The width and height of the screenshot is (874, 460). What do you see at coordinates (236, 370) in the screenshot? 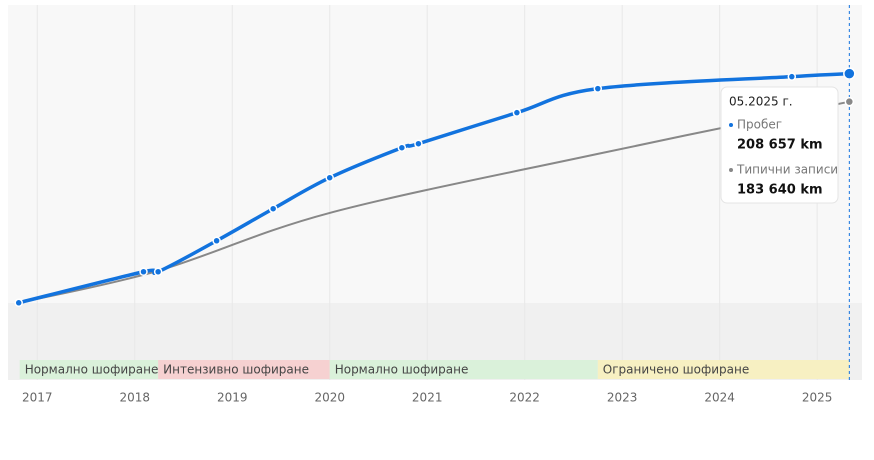
I see `segment-label: Интензивно шофиране` at bounding box center [236, 370].